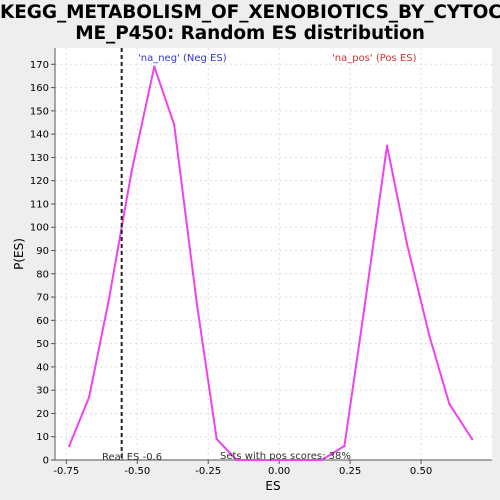 This screenshot has width=500, height=500. Describe the element at coordinates (272, 486) in the screenshot. I see `x-axis-title: ES` at that location.